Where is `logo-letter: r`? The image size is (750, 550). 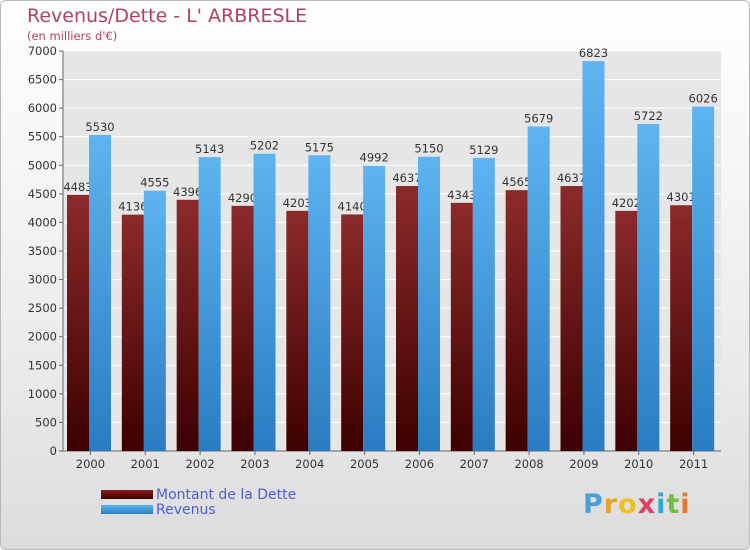 logo-letter: r is located at coordinates (611, 504).